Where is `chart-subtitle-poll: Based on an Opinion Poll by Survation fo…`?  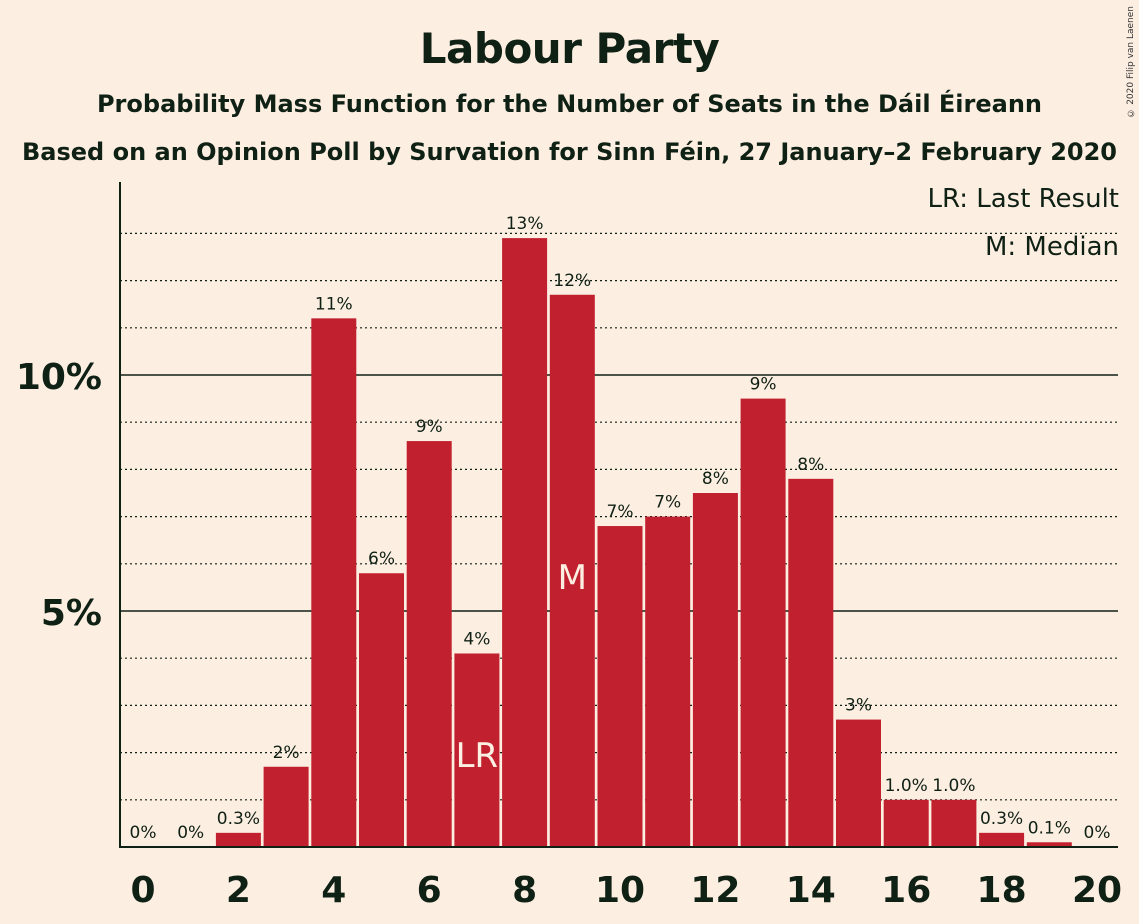 chart-subtitle-poll: Based on an Opinion Poll by Survation fo… is located at coordinates (569, 152).